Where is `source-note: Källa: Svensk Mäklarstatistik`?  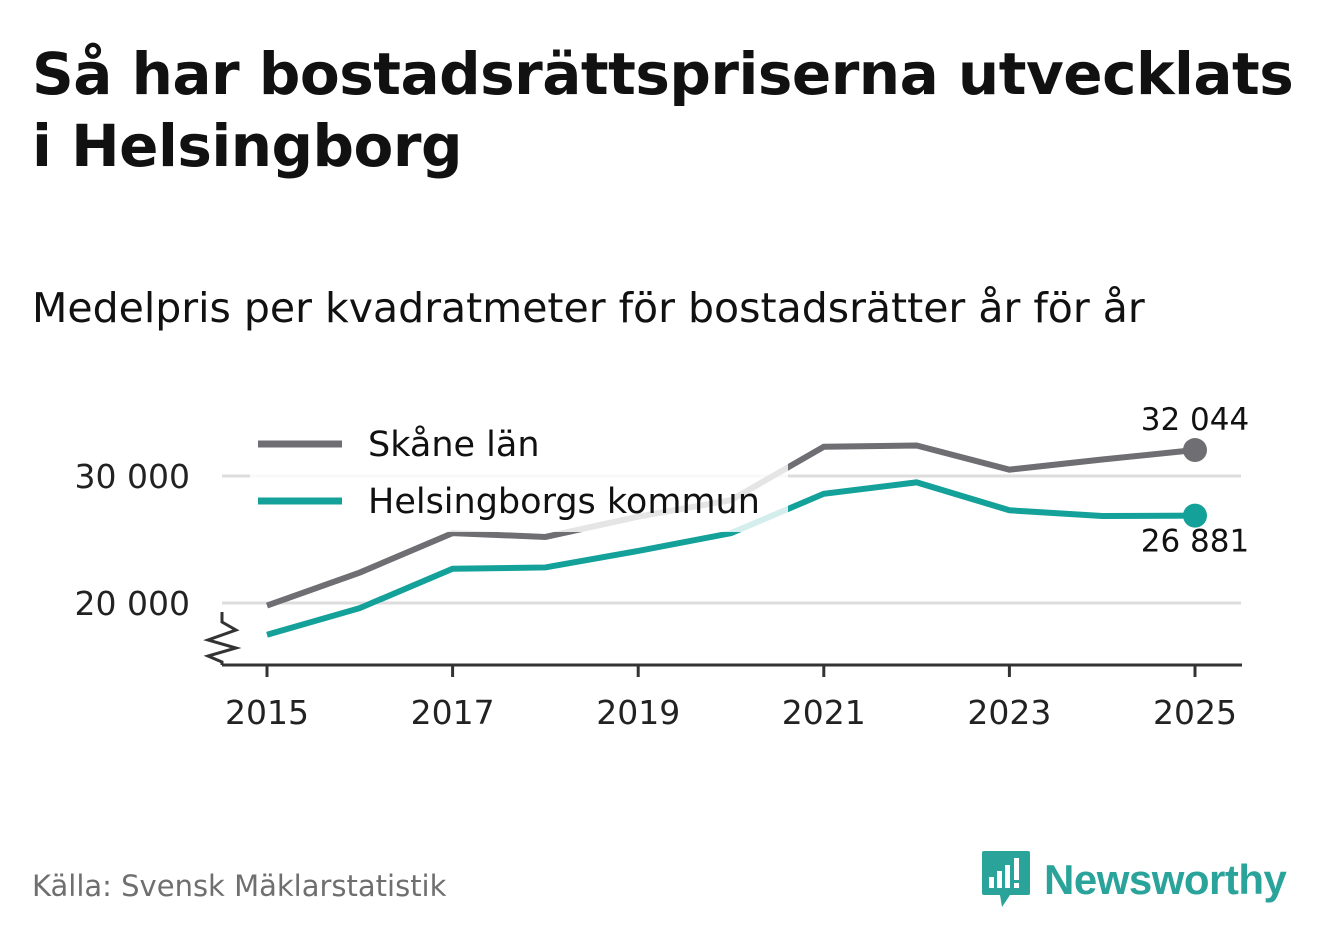
source-note: Källa: Svensk Mäklarstatistik is located at coordinates (239, 886).